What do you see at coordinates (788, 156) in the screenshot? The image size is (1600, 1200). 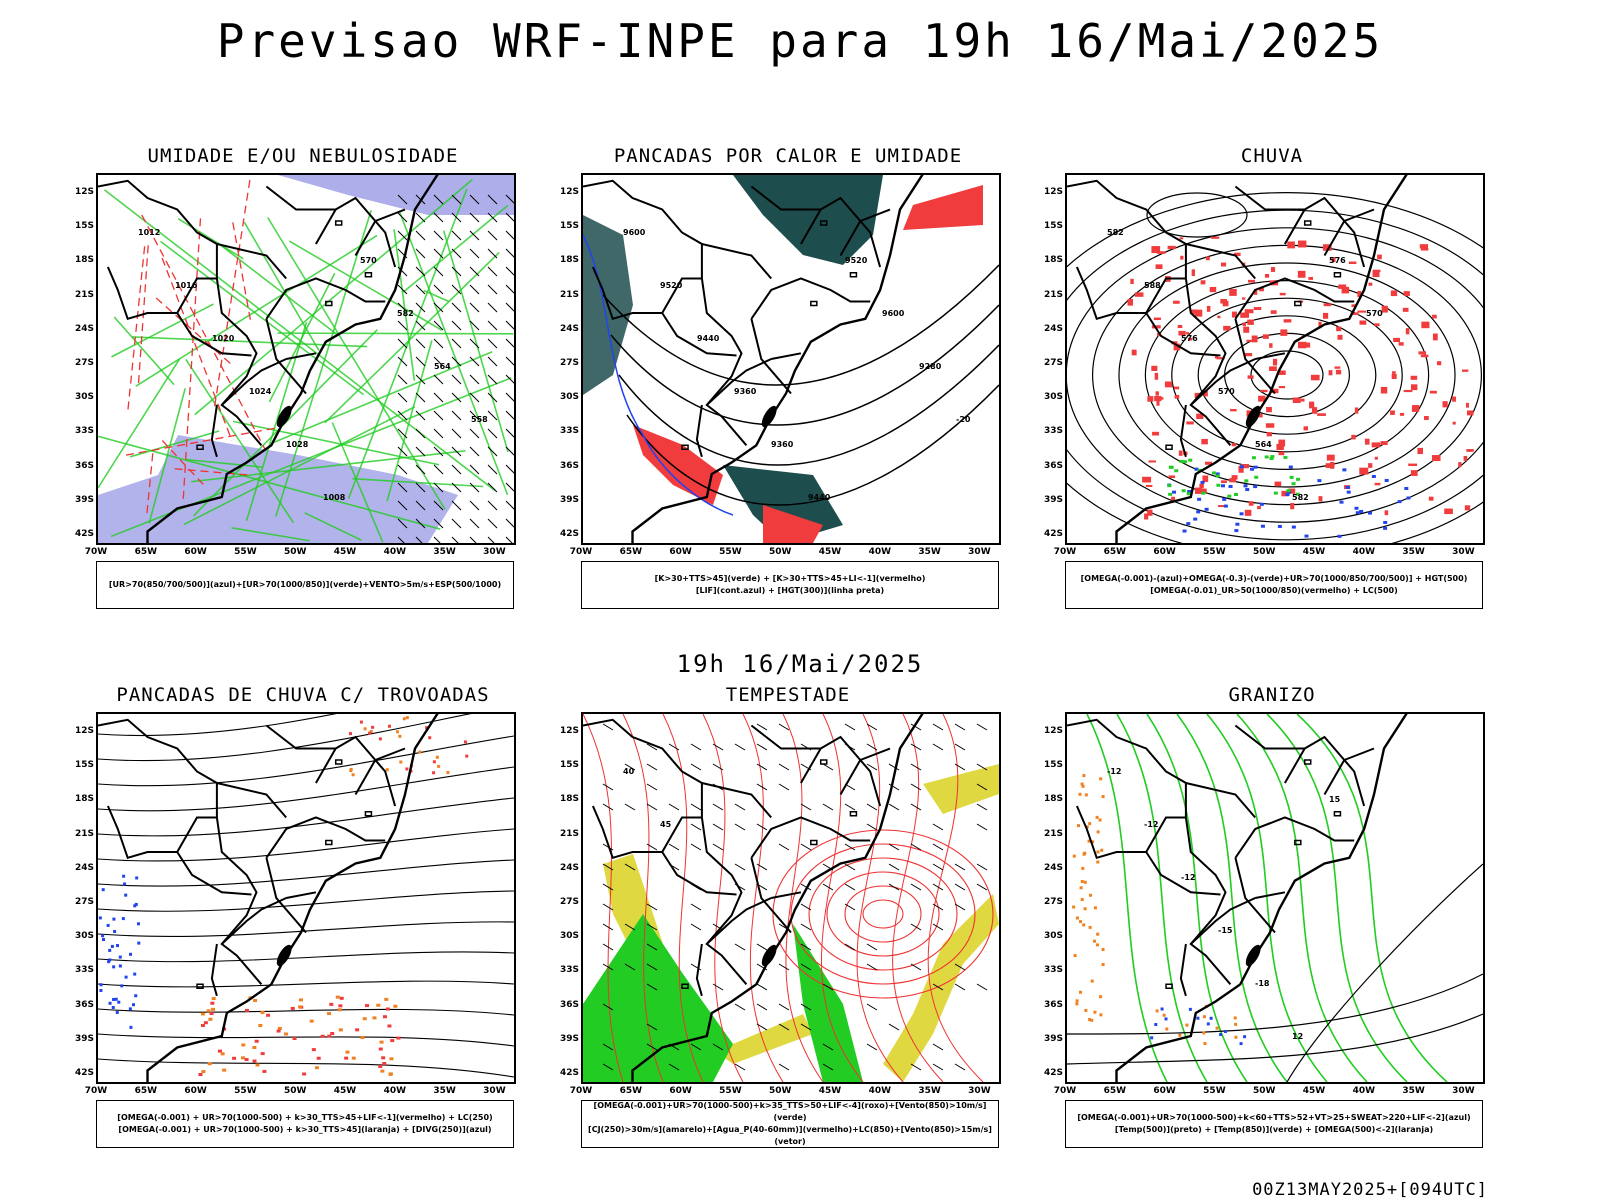 I see `panel-title: PANCADAS POR CALOR E UMIDADE` at bounding box center [788, 156].